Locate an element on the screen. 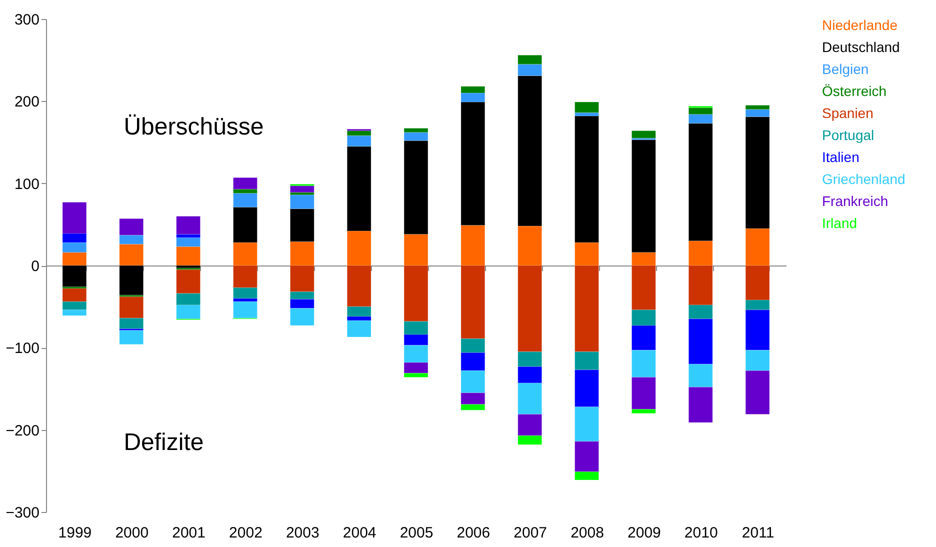 The height and width of the screenshot is (547, 936). x-tick-label: 2006 is located at coordinates (473, 533).